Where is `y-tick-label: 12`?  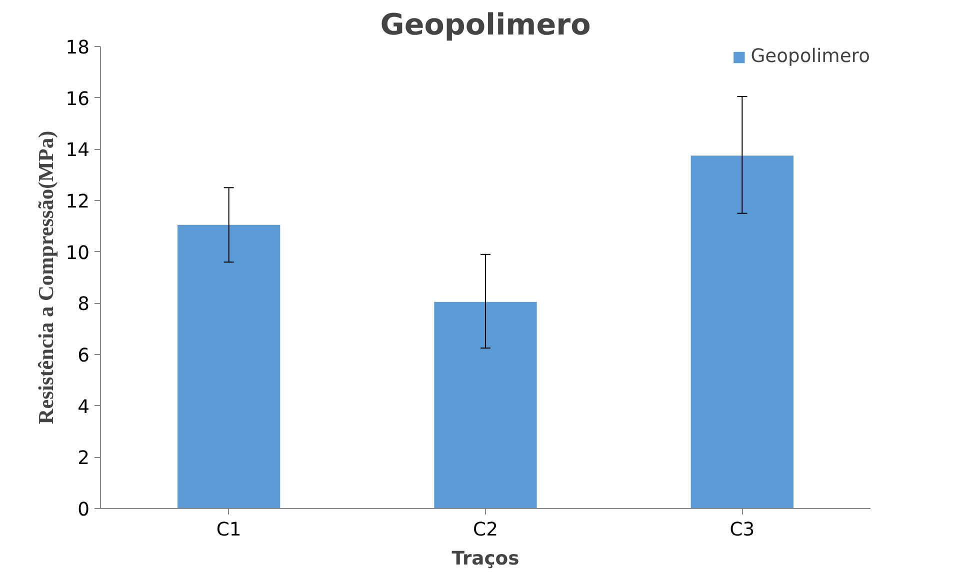 y-tick-label: 12 is located at coordinates (78, 202).